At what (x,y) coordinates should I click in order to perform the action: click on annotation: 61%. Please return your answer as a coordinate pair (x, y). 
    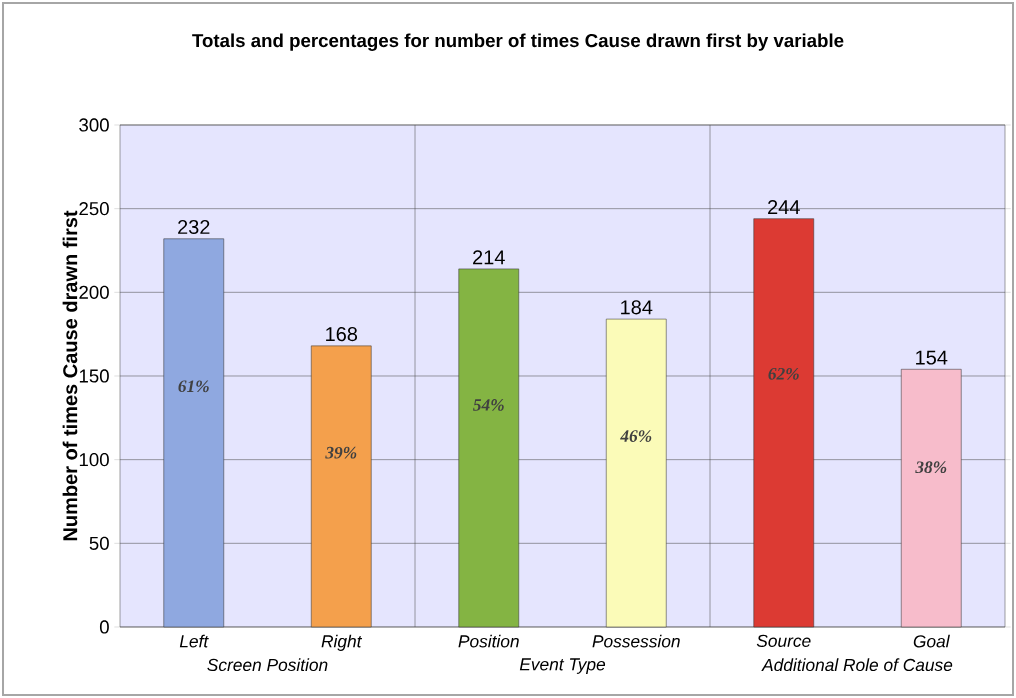
    Looking at the image, I should click on (193, 386).